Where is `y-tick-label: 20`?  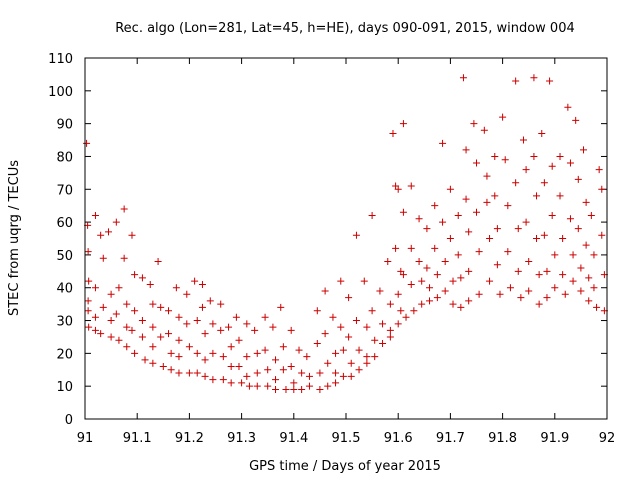 y-tick-label: 20 is located at coordinates (64, 354).